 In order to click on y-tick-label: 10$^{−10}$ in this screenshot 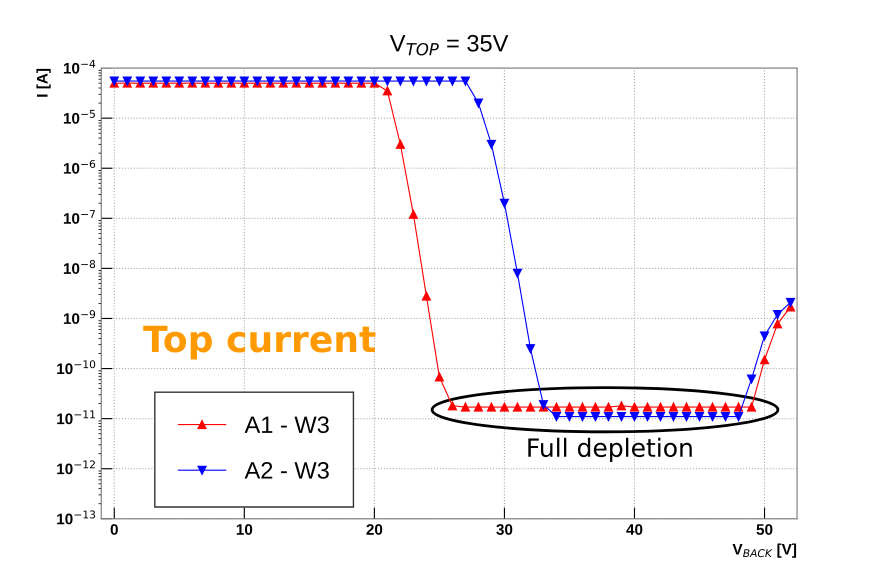, I will do `click(76, 367)`.